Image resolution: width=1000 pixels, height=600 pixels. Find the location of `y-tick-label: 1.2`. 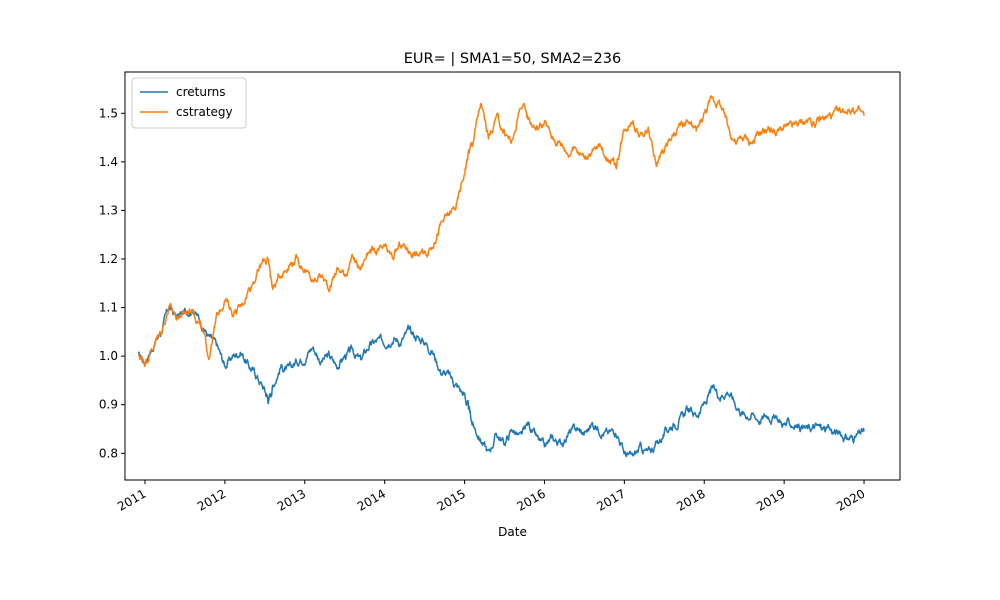

y-tick-label: 1.2 is located at coordinates (108, 259).